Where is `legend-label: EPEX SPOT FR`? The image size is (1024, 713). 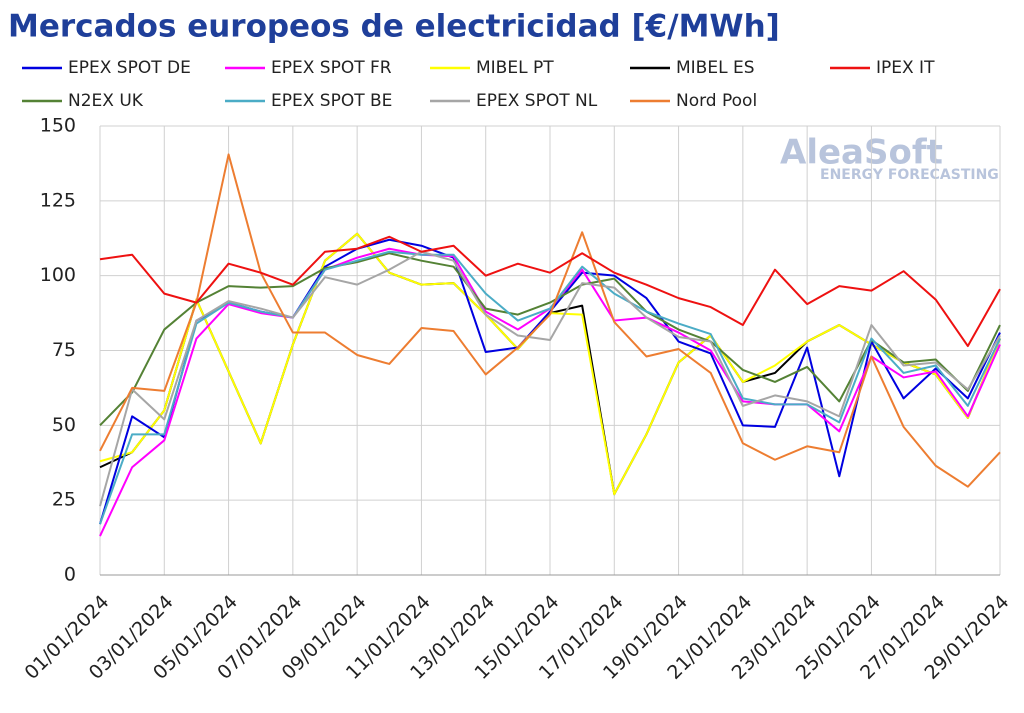 legend-label: EPEX SPOT FR is located at coordinates (331, 68).